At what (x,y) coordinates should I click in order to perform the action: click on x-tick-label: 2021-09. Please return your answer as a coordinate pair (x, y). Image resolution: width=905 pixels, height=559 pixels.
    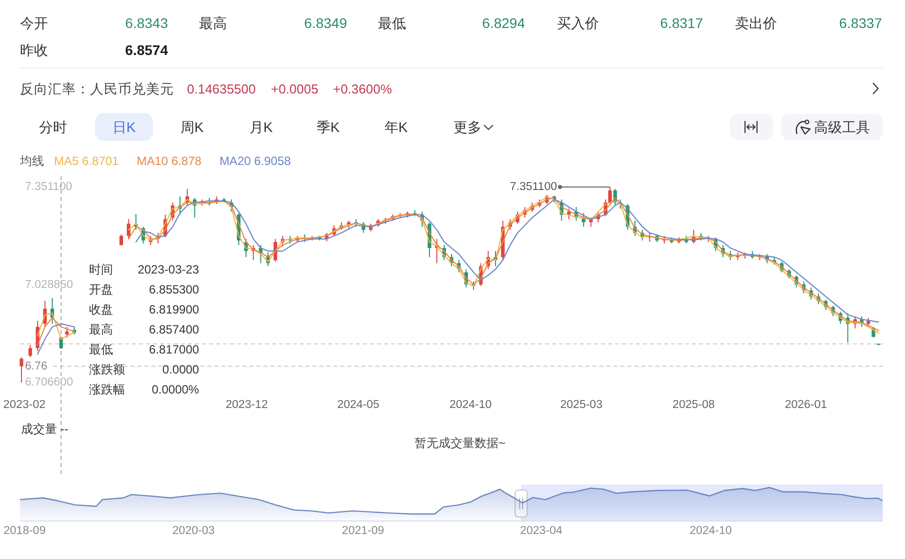
    Looking at the image, I should click on (363, 531).